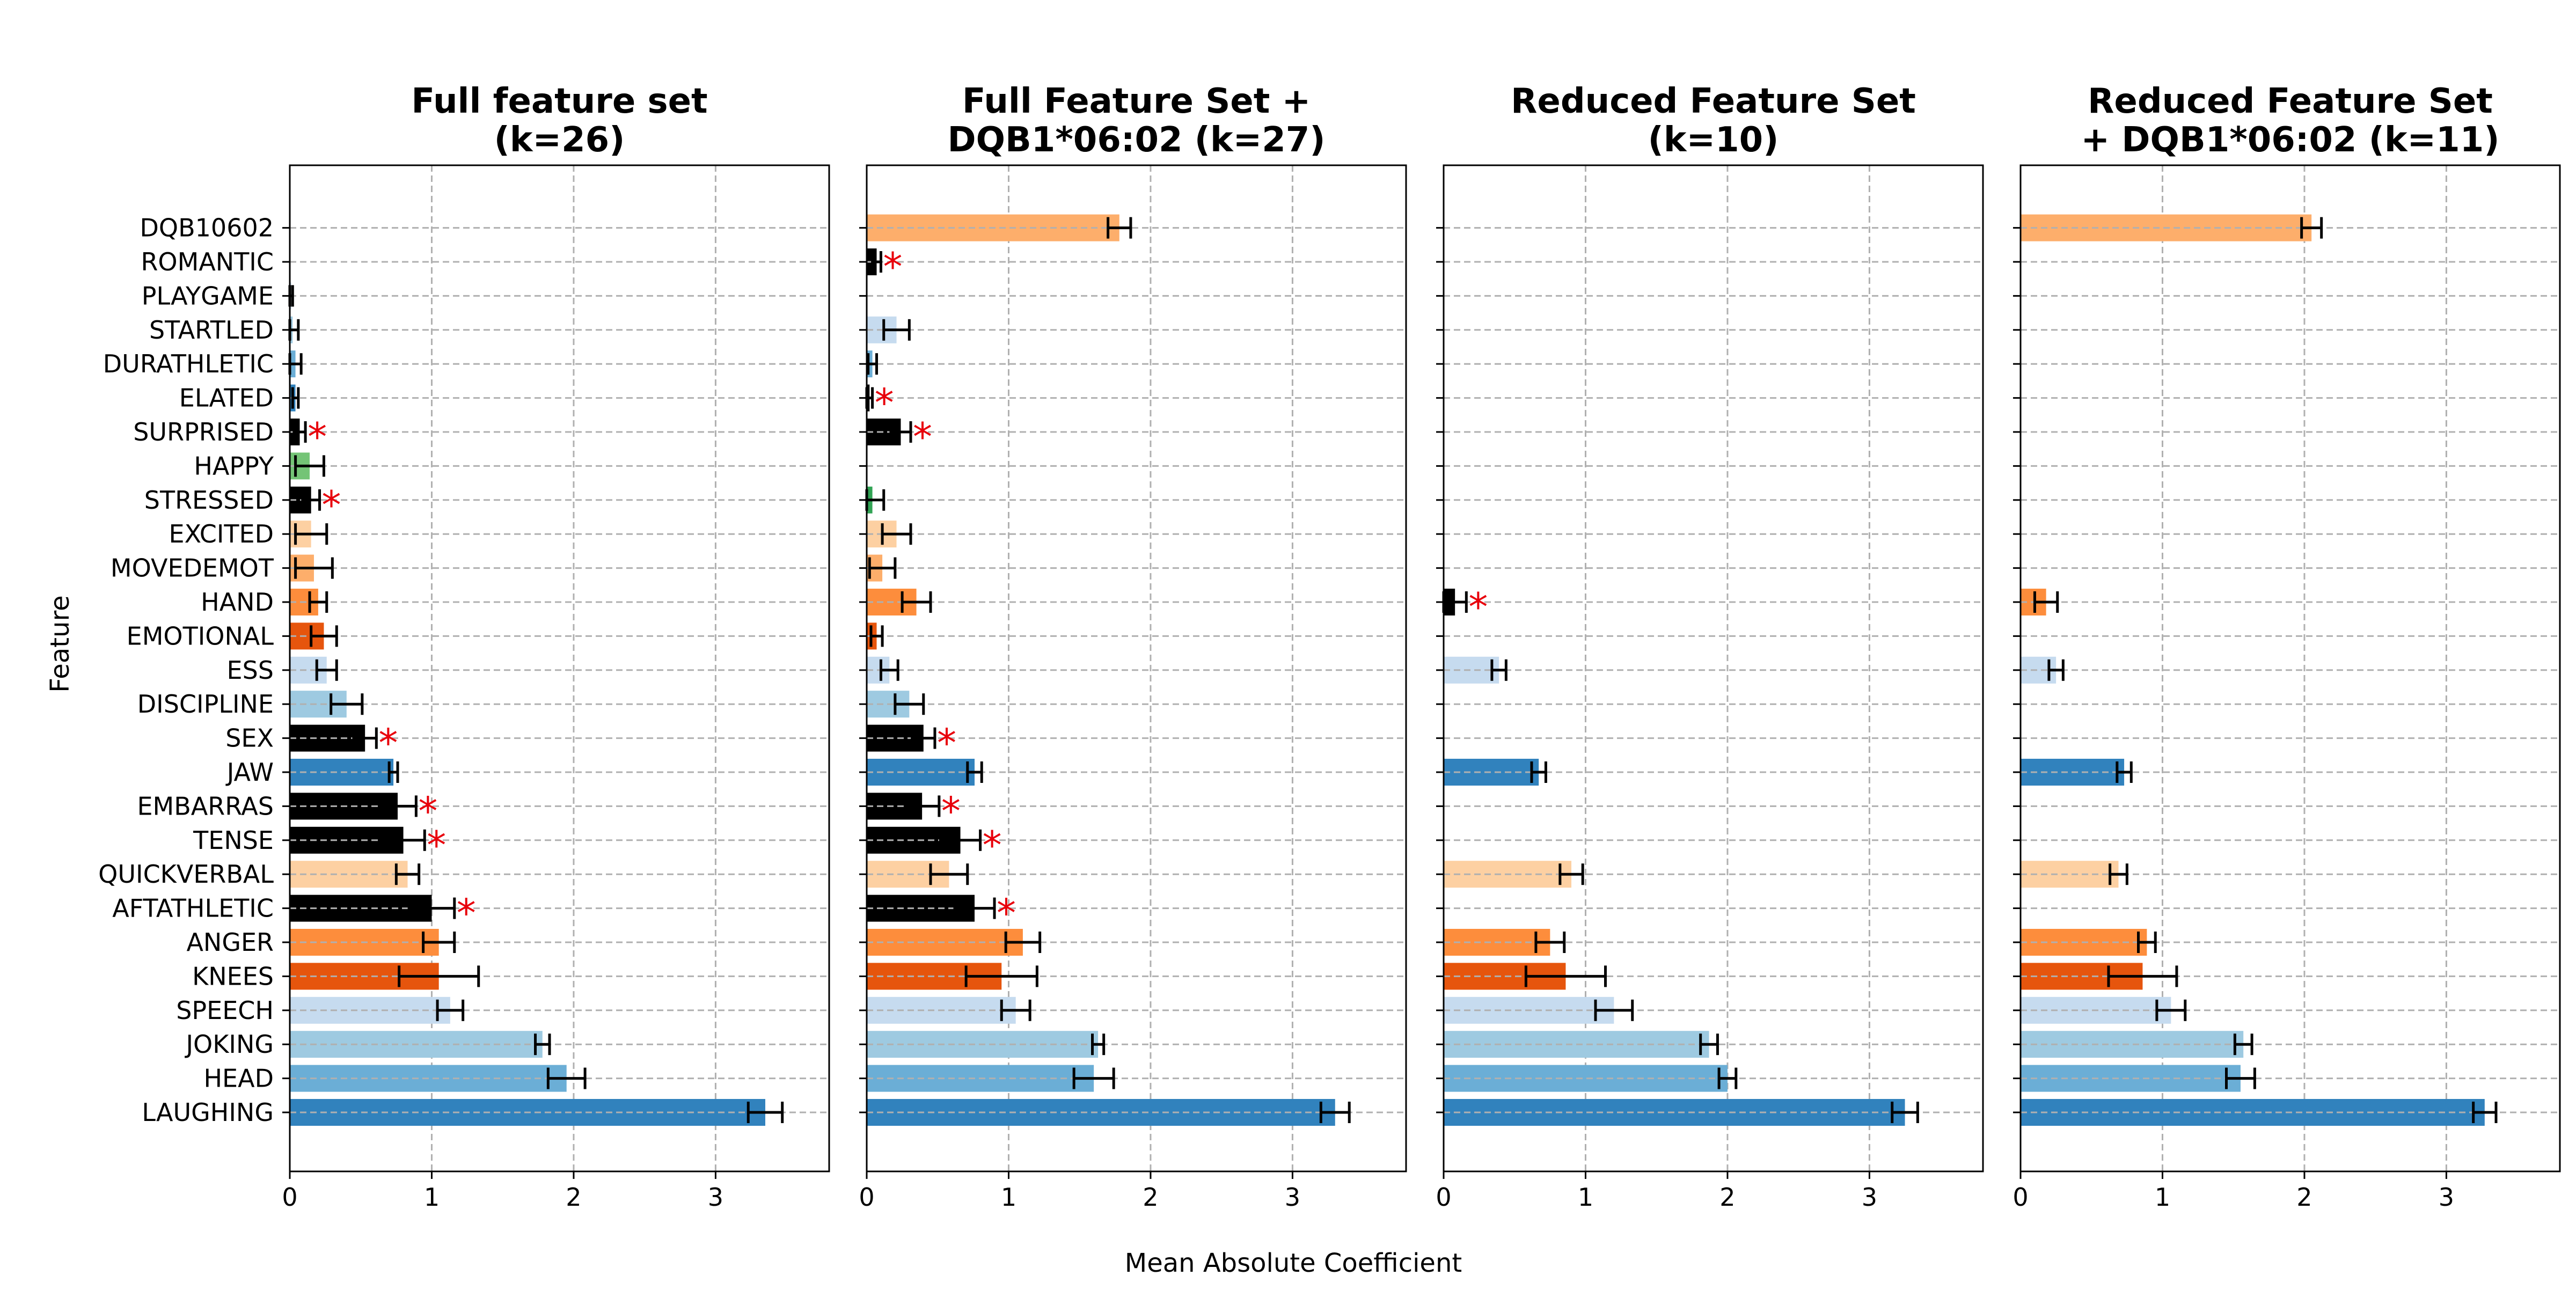 The height and width of the screenshot is (1290, 2576). Describe the element at coordinates (211, 330) in the screenshot. I see `y-tick-label: STARTLED` at that location.